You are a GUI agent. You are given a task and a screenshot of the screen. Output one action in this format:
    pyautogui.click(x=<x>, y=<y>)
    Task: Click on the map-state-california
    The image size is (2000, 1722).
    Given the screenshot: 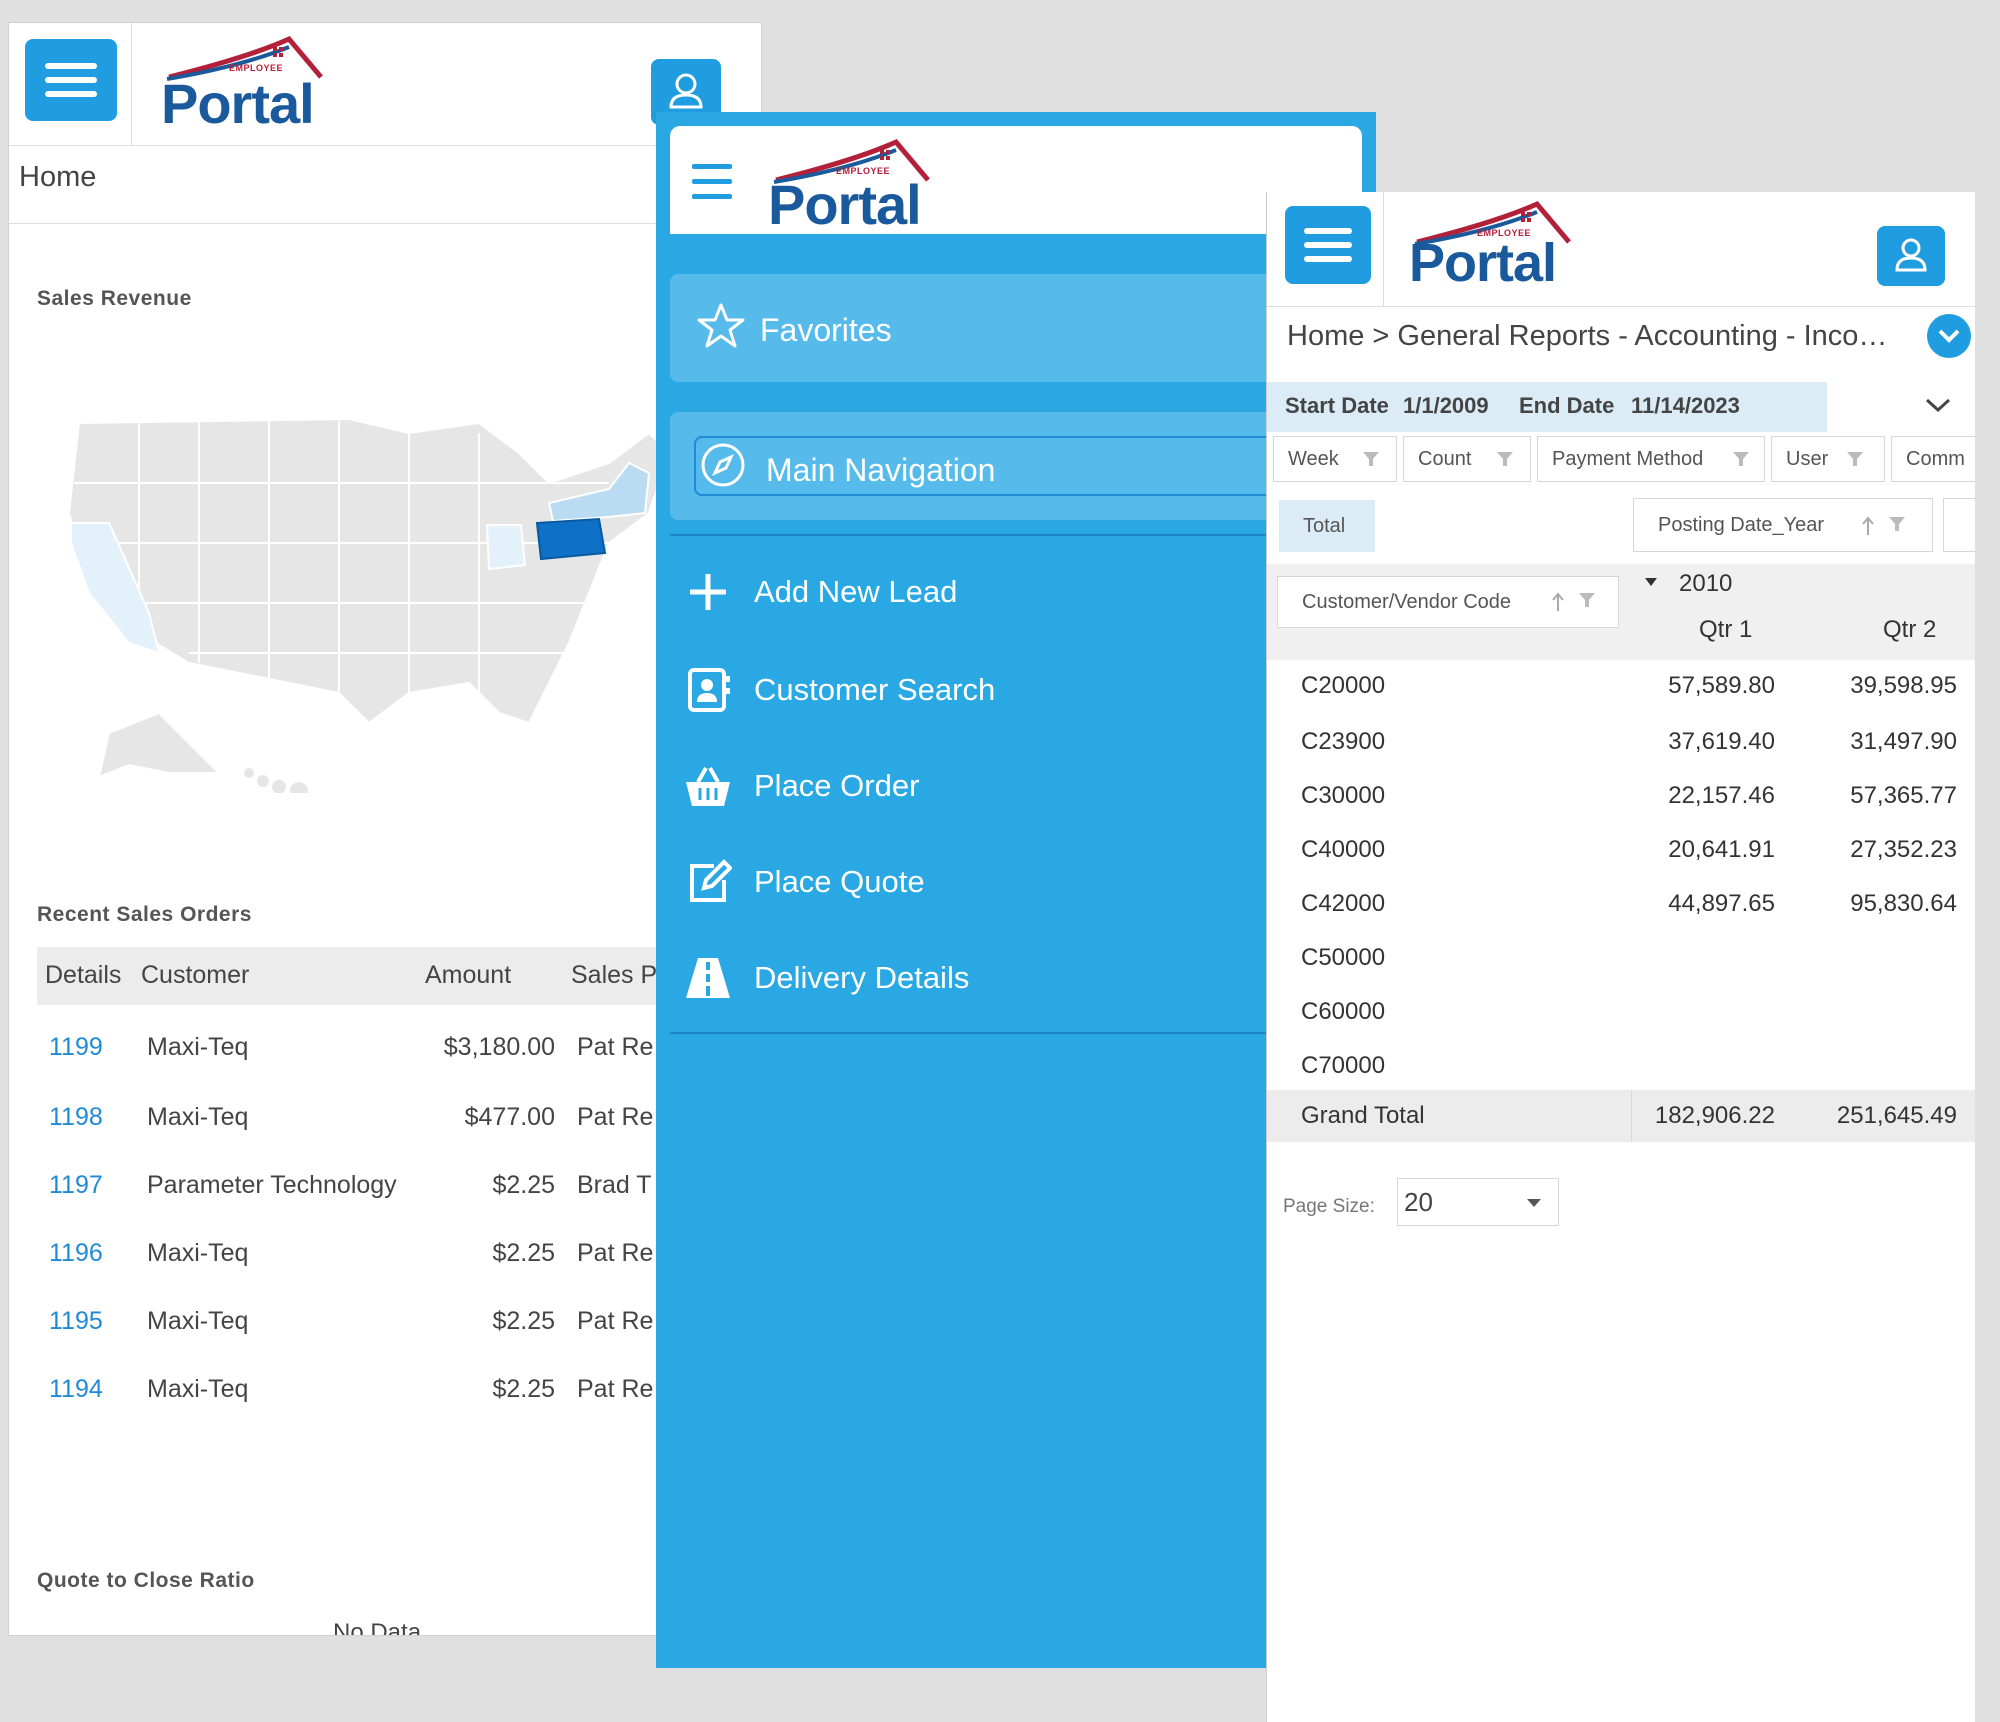 What is the action you would take?
    pyautogui.click(x=115, y=588)
    